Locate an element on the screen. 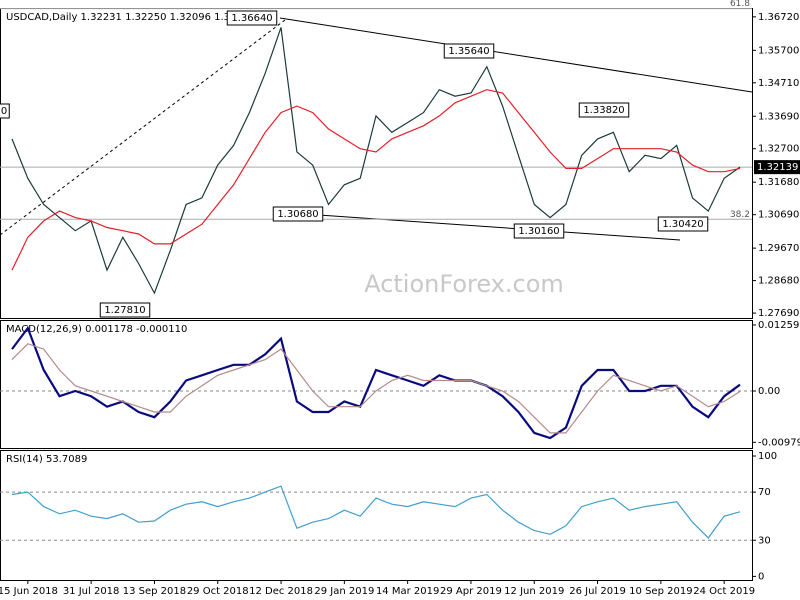 Image resolution: width=800 pixels, height=600 pixels. y-tick-label: 0 is located at coordinates (761, 576).